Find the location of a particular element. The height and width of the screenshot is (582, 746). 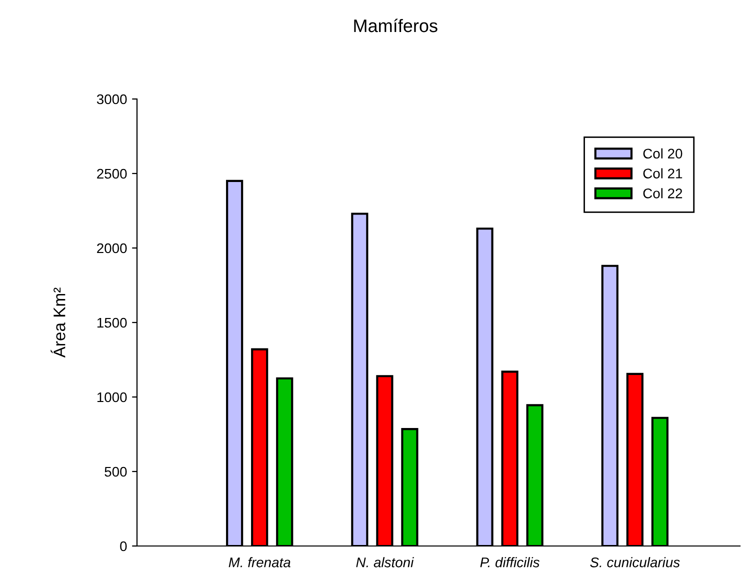

x-tick-label: M. frenata is located at coordinates (259, 562).